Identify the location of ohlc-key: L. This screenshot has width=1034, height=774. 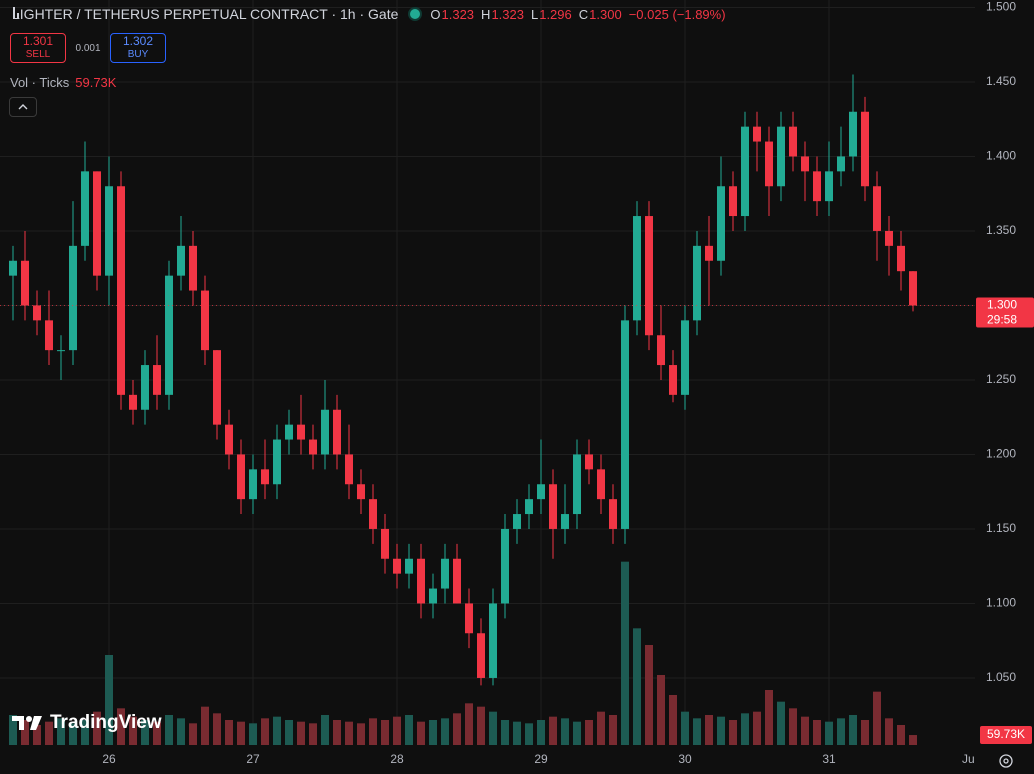
(534, 14).